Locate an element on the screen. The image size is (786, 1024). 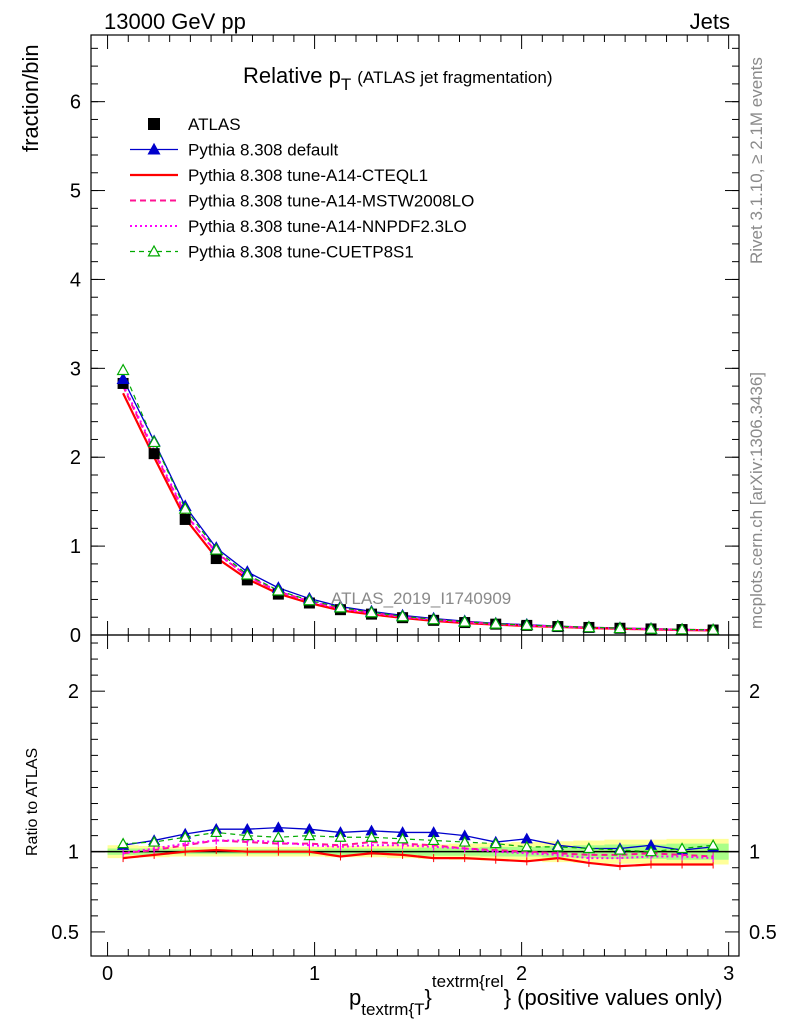
mcplots-label: mcplots.cern.ch [arXiv:1306.3436] is located at coordinates (756, 500).